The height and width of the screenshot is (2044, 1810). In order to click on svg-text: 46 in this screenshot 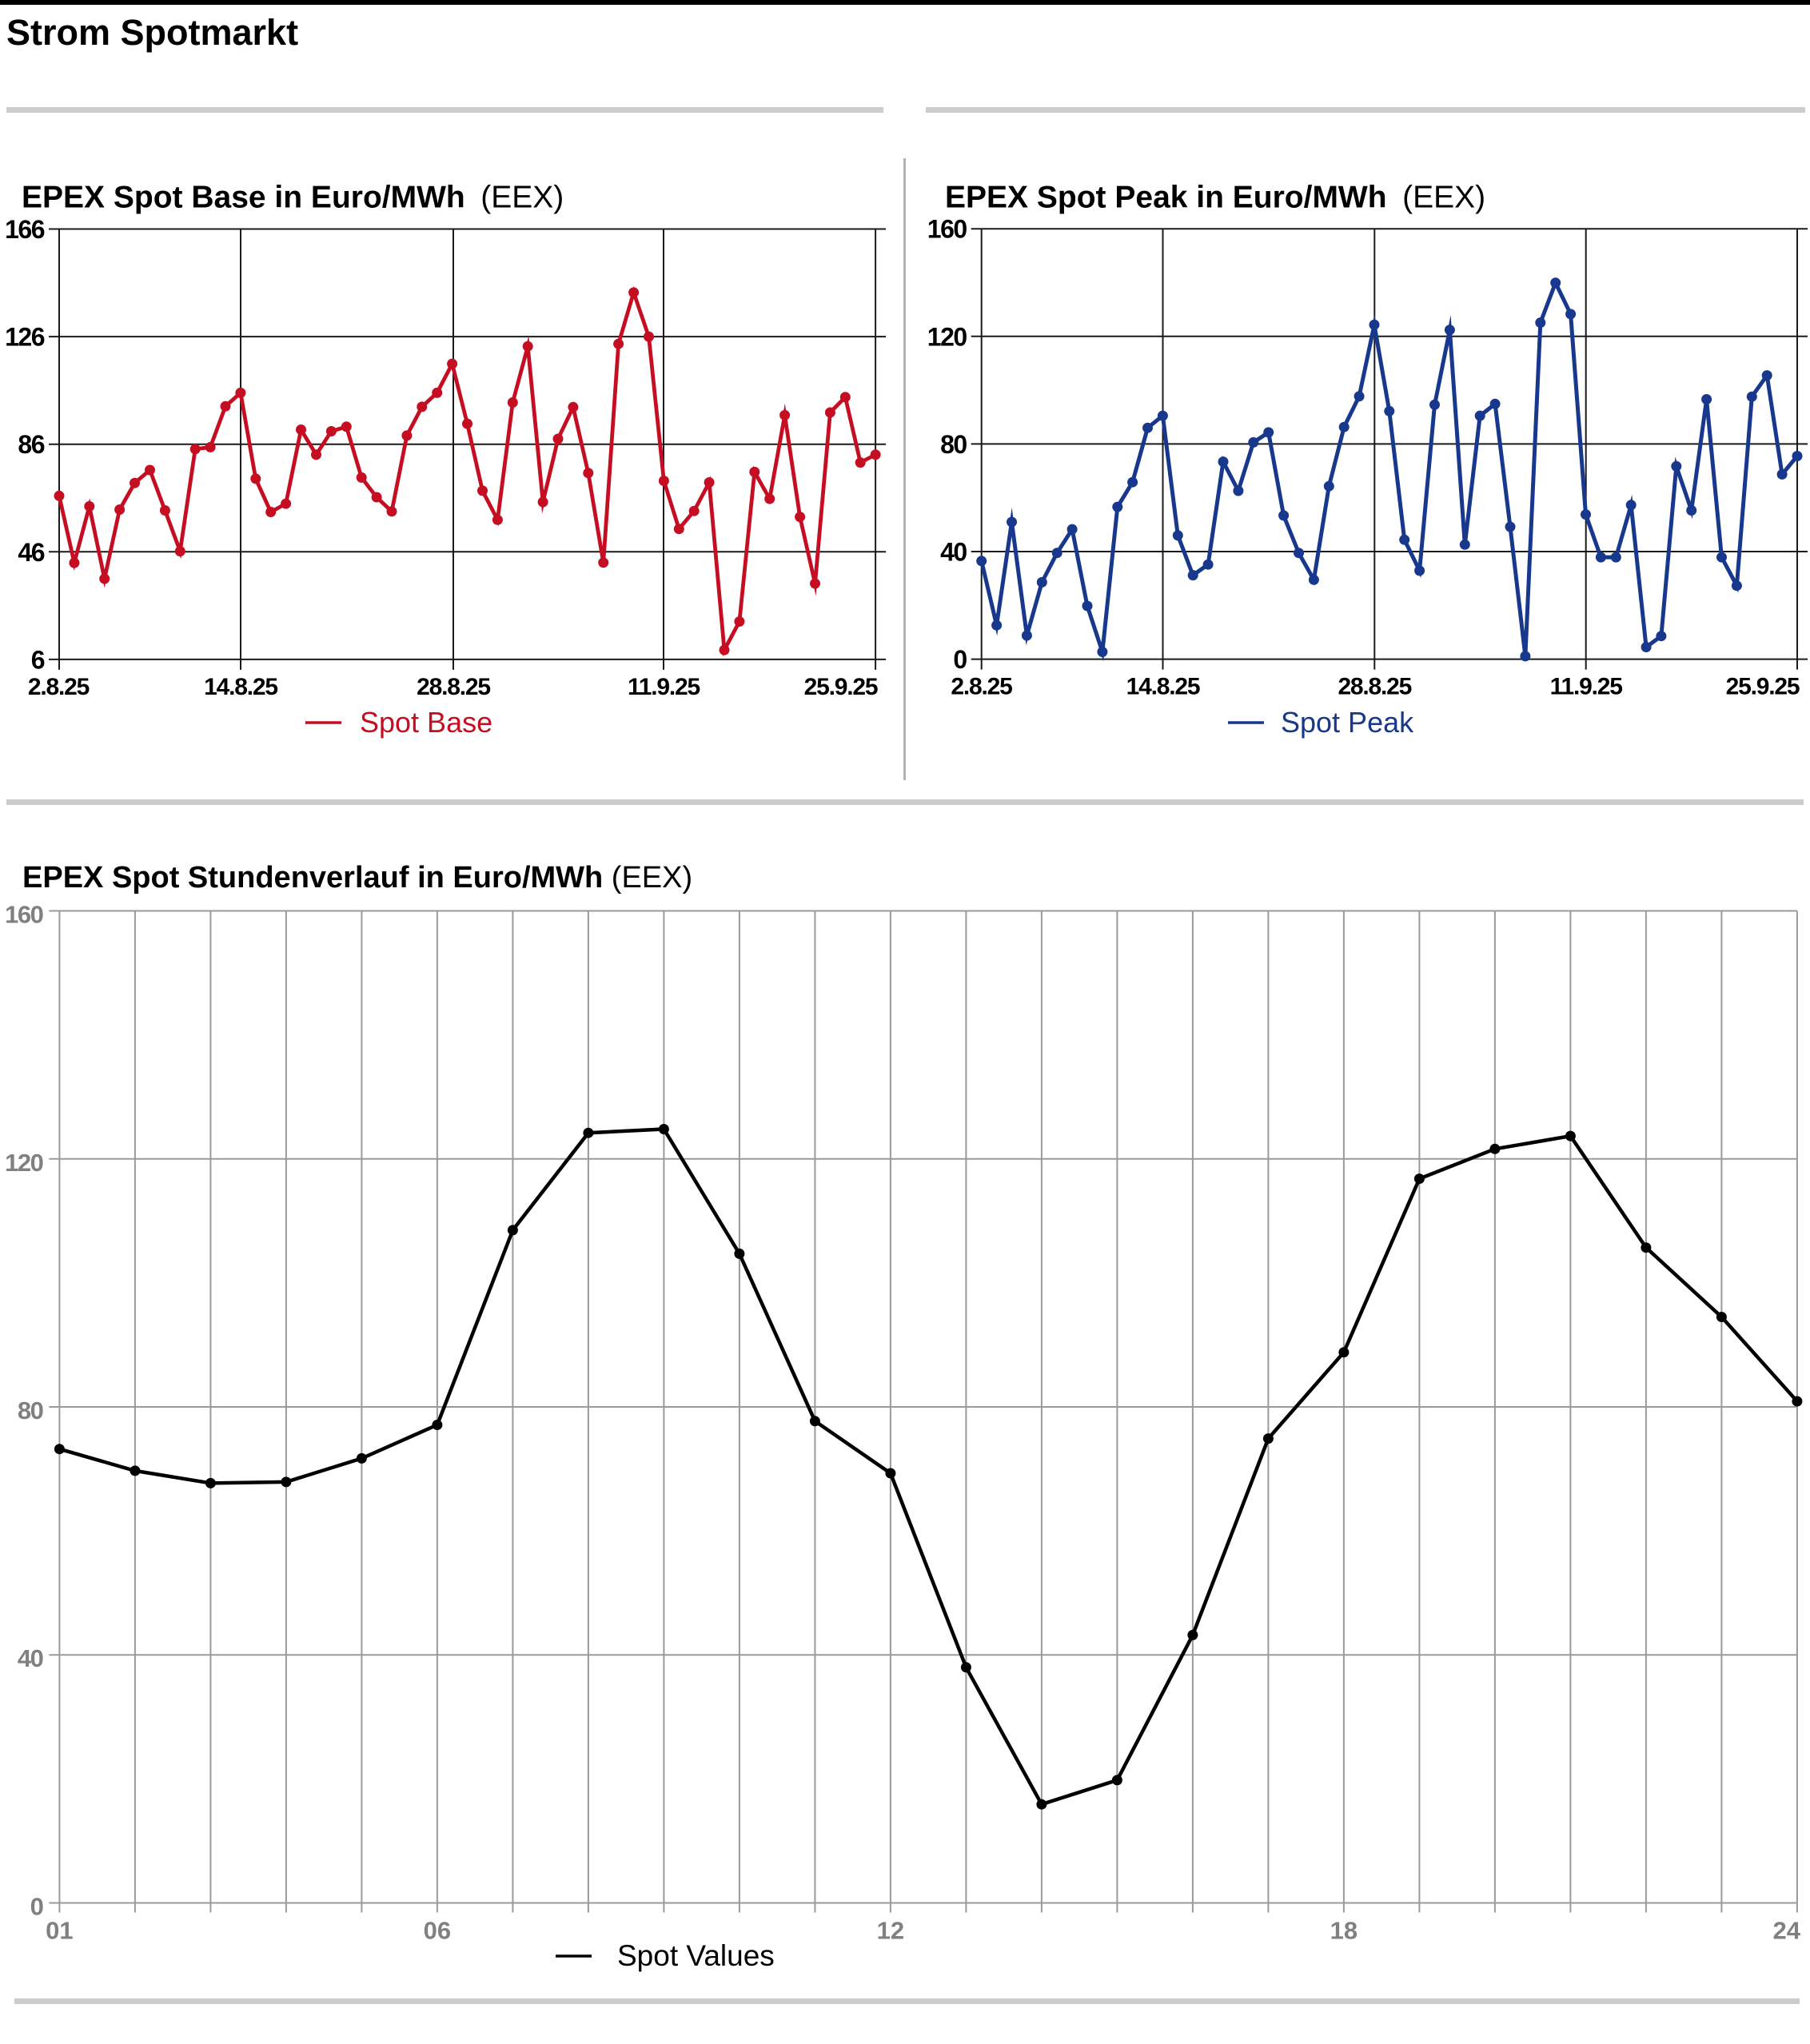, I will do `click(31, 552)`.